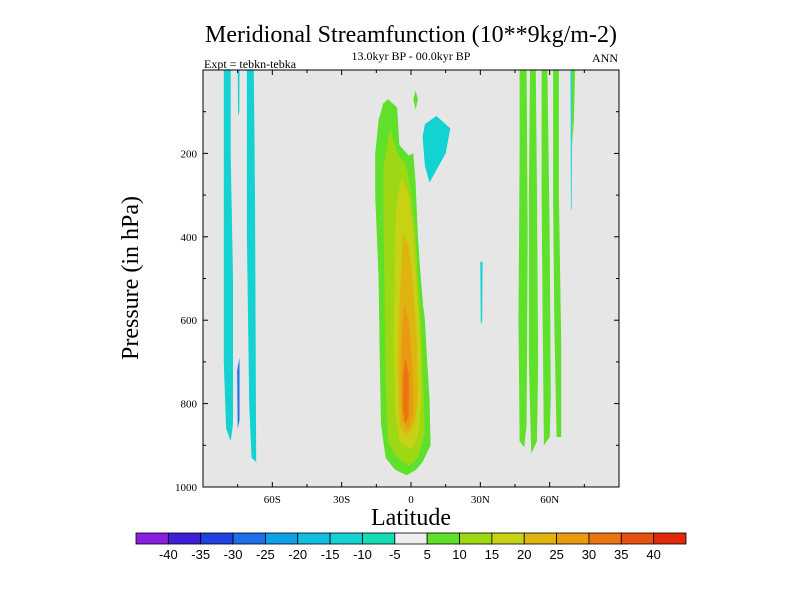 The width and height of the screenshot is (800, 605). What do you see at coordinates (233, 554) in the screenshot?
I see `colorbar-label: -30` at bounding box center [233, 554].